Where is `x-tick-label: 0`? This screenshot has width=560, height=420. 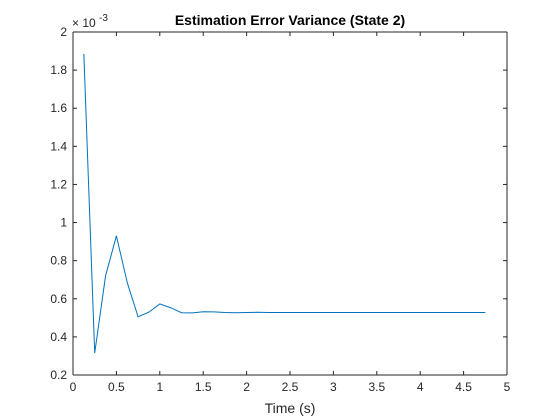
x-tick-label: 0 is located at coordinates (73, 387).